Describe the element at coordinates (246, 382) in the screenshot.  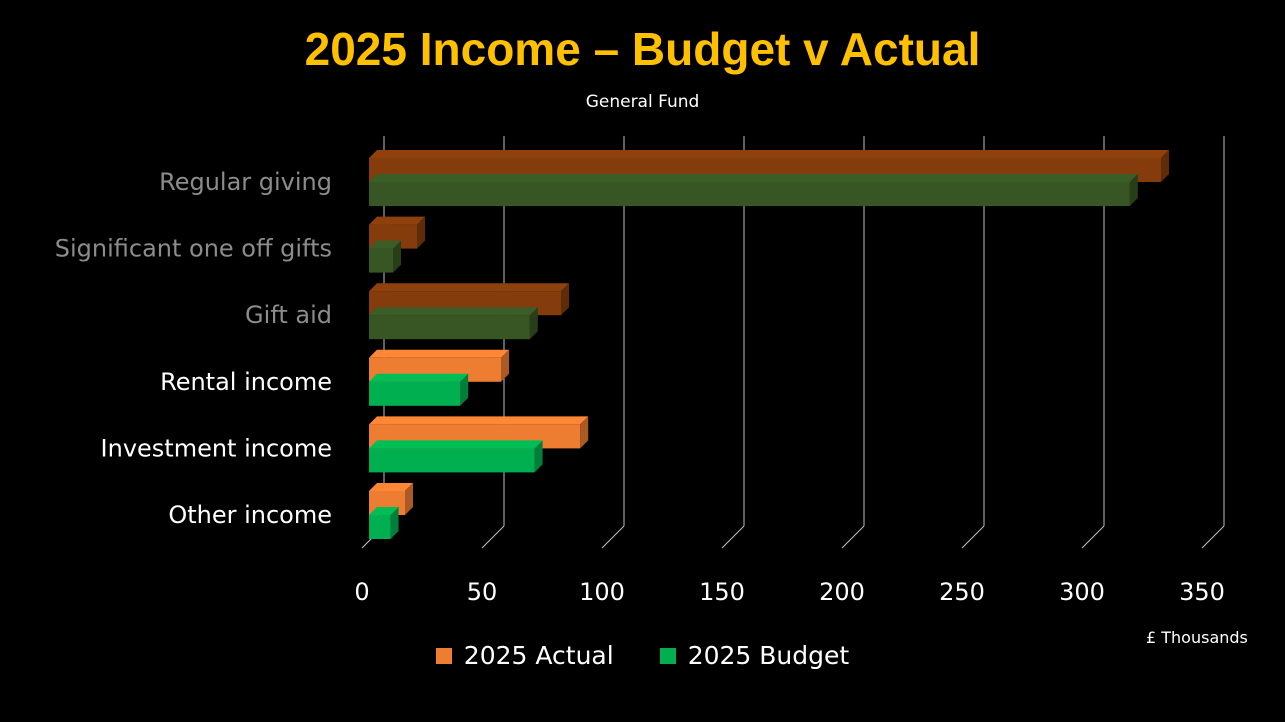
I see `category-label: Rental income` at that location.